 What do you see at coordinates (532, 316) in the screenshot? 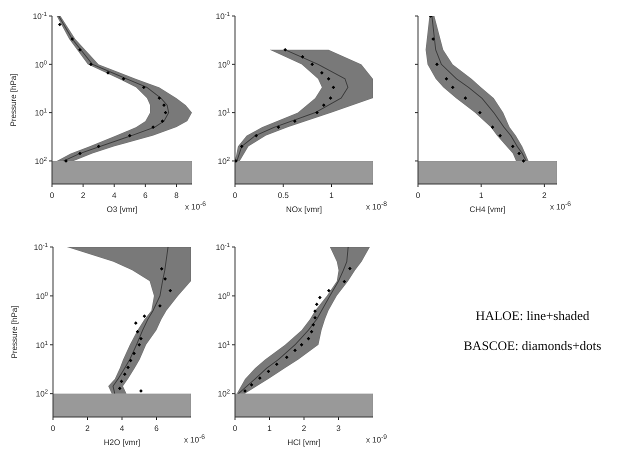
I see `text: HALOE: line+shaded` at bounding box center [532, 316].